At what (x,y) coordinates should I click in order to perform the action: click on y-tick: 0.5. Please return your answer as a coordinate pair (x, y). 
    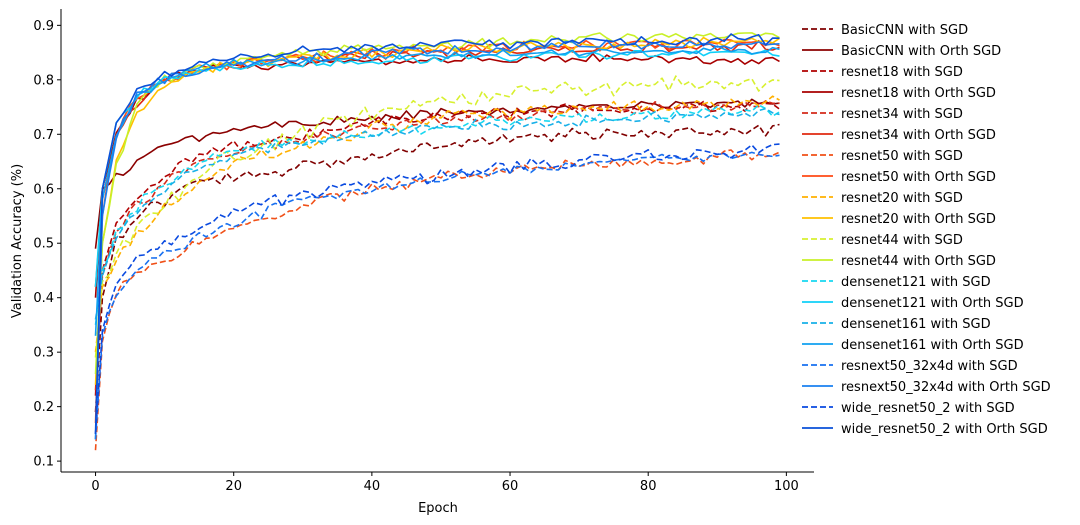
    Looking at the image, I should click on (47, 244).